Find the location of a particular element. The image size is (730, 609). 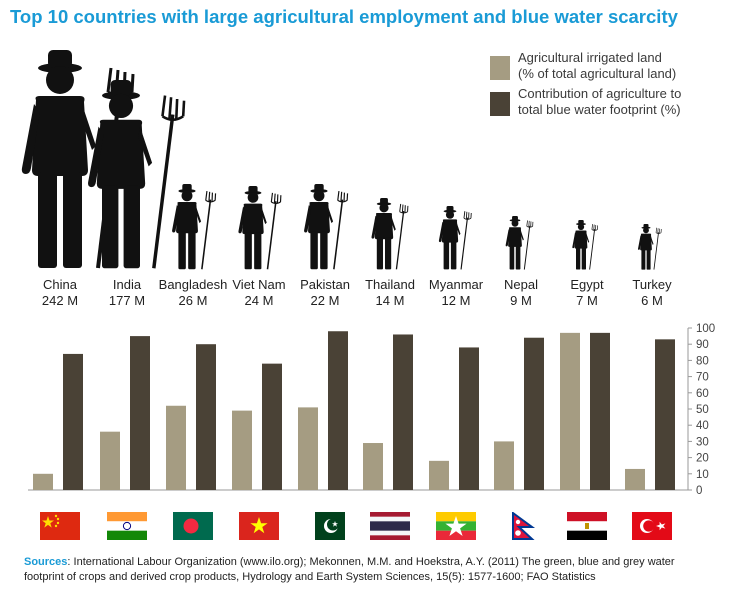

bar-footprint-india is located at coordinates (140, 413).